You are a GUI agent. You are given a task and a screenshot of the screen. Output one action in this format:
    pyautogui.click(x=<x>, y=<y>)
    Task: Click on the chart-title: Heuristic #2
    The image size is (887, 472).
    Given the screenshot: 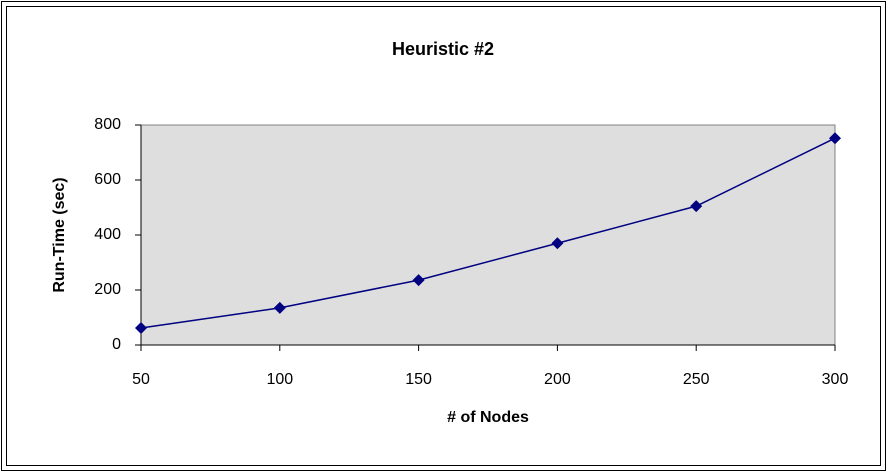 What is the action you would take?
    pyautogui.click(x=443, y=49)
    